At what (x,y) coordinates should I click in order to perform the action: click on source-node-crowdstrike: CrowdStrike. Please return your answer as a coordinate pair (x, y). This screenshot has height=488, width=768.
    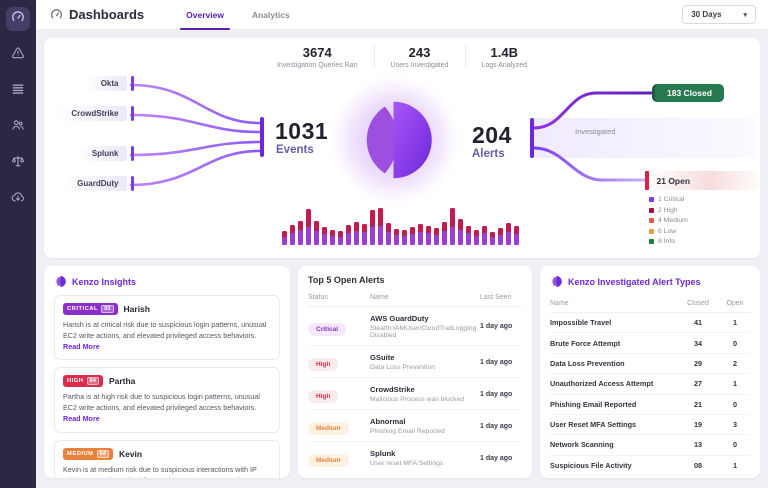
    Looking at the image, I should click on (93, 113).